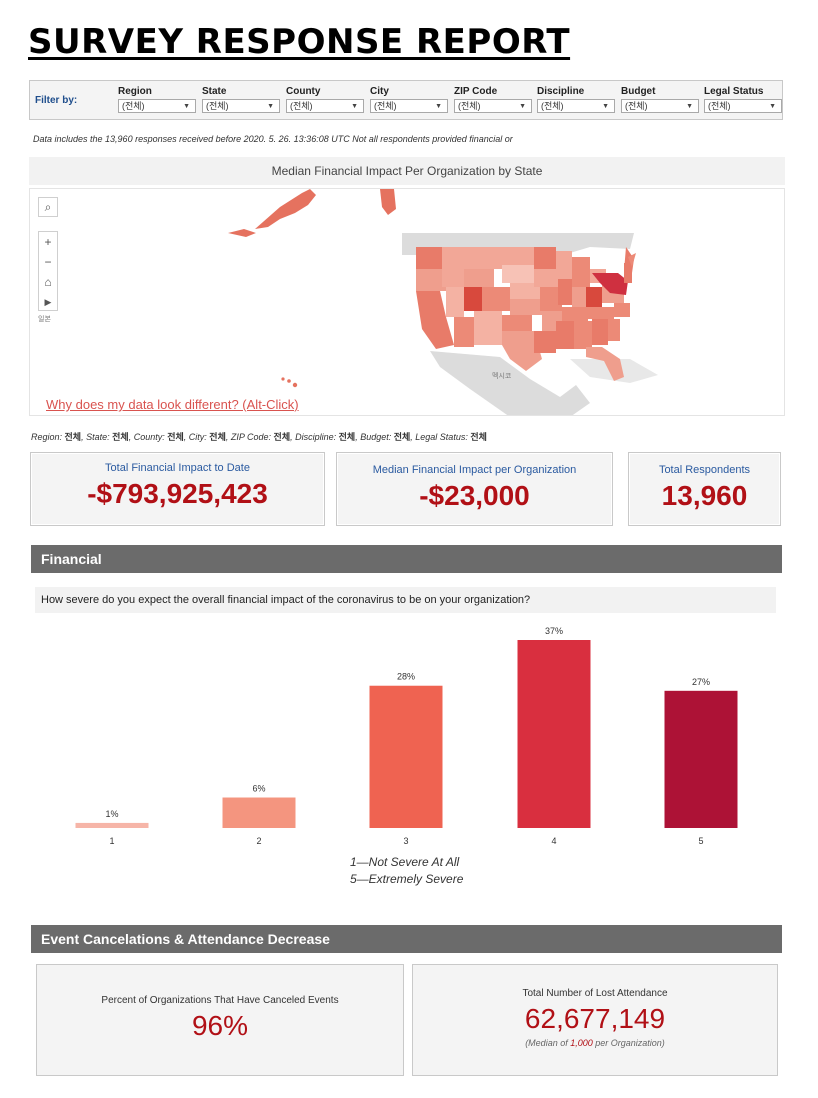 This screenshot has height=1098, width=818. I want to click on filter-region: Region (전체) ▼, so click(157, 99).